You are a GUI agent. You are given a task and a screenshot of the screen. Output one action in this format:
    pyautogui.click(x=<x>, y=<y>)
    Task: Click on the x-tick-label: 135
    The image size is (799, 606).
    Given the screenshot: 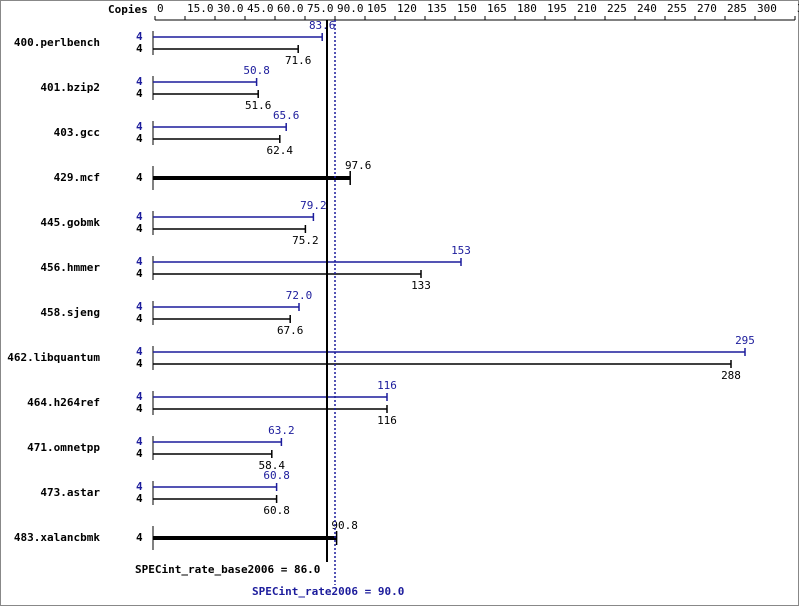 What is the action you would take?
    pyautogui.click(x=437, y=8)
    